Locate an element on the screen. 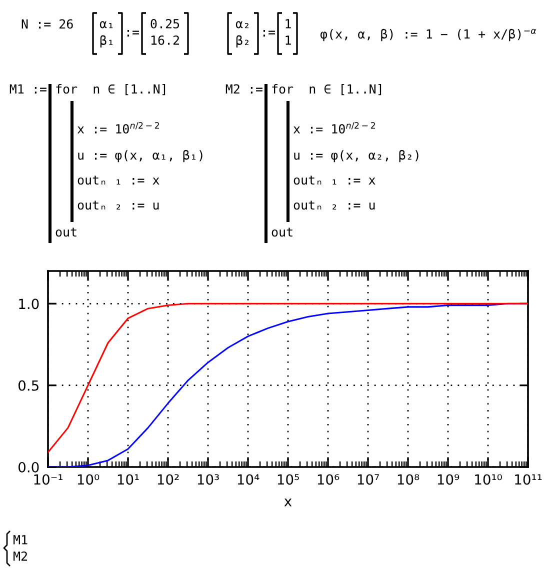 This screenshot has width=544, height=572. x-tick-label: 10⁰ is located at coordinates (89, 479).